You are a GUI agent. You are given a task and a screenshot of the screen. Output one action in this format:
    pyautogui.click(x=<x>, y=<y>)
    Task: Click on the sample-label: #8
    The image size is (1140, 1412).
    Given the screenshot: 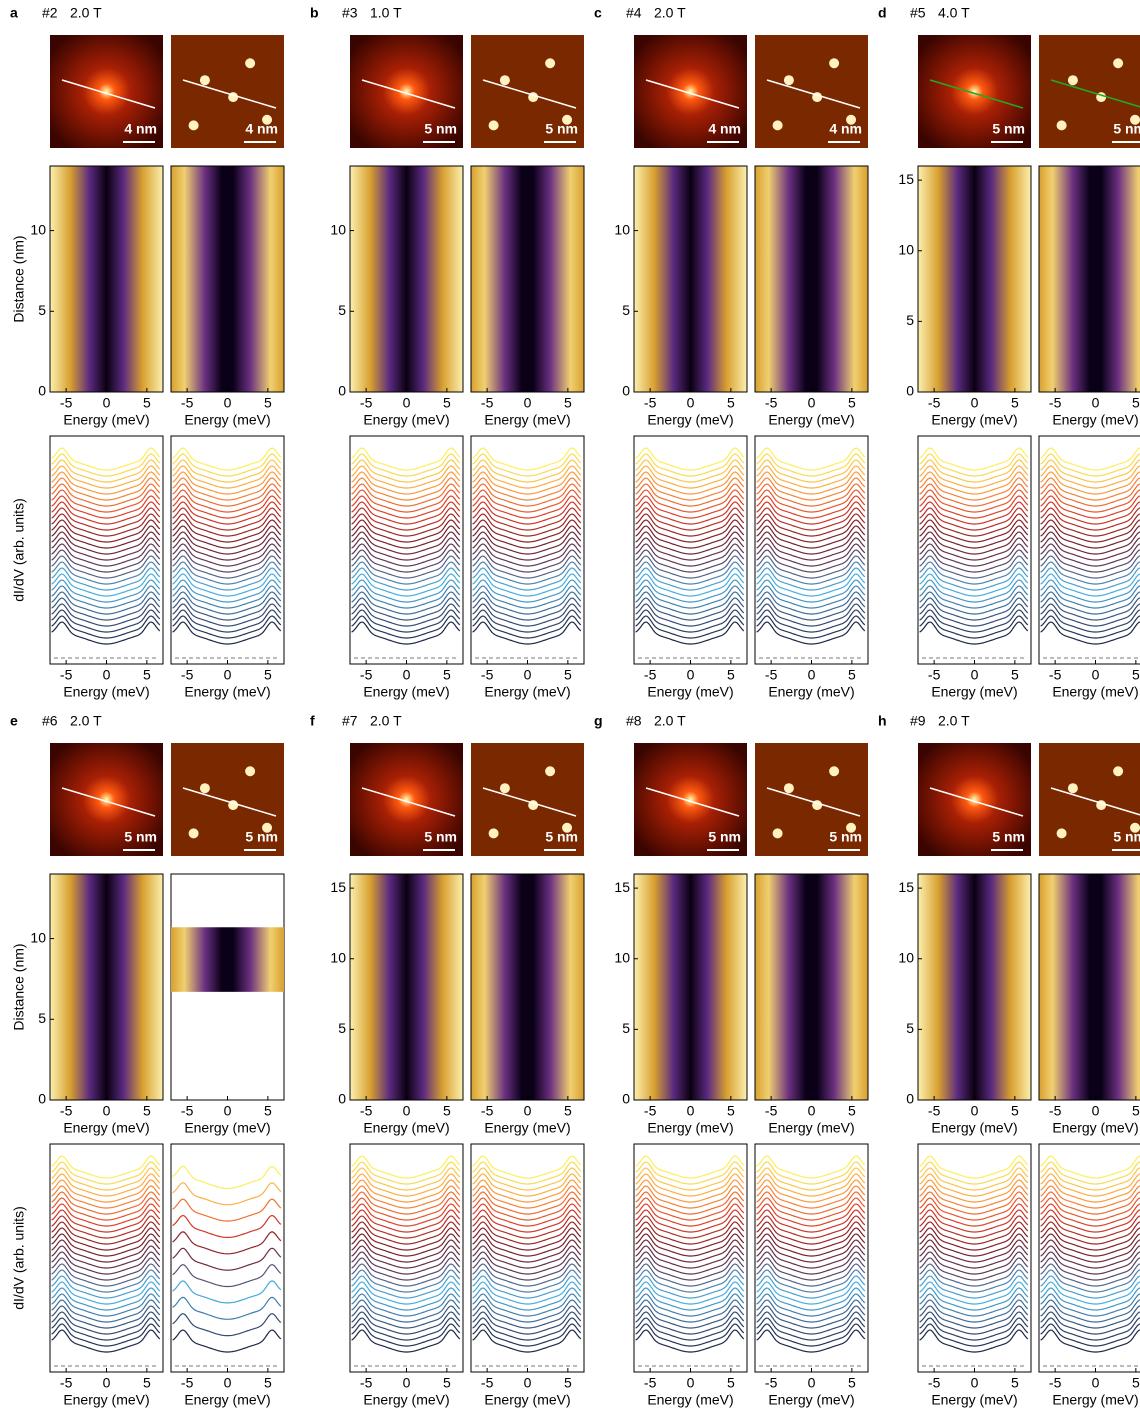 What is the action you would take?
    pyautogui.click(x=634, y=721)
    